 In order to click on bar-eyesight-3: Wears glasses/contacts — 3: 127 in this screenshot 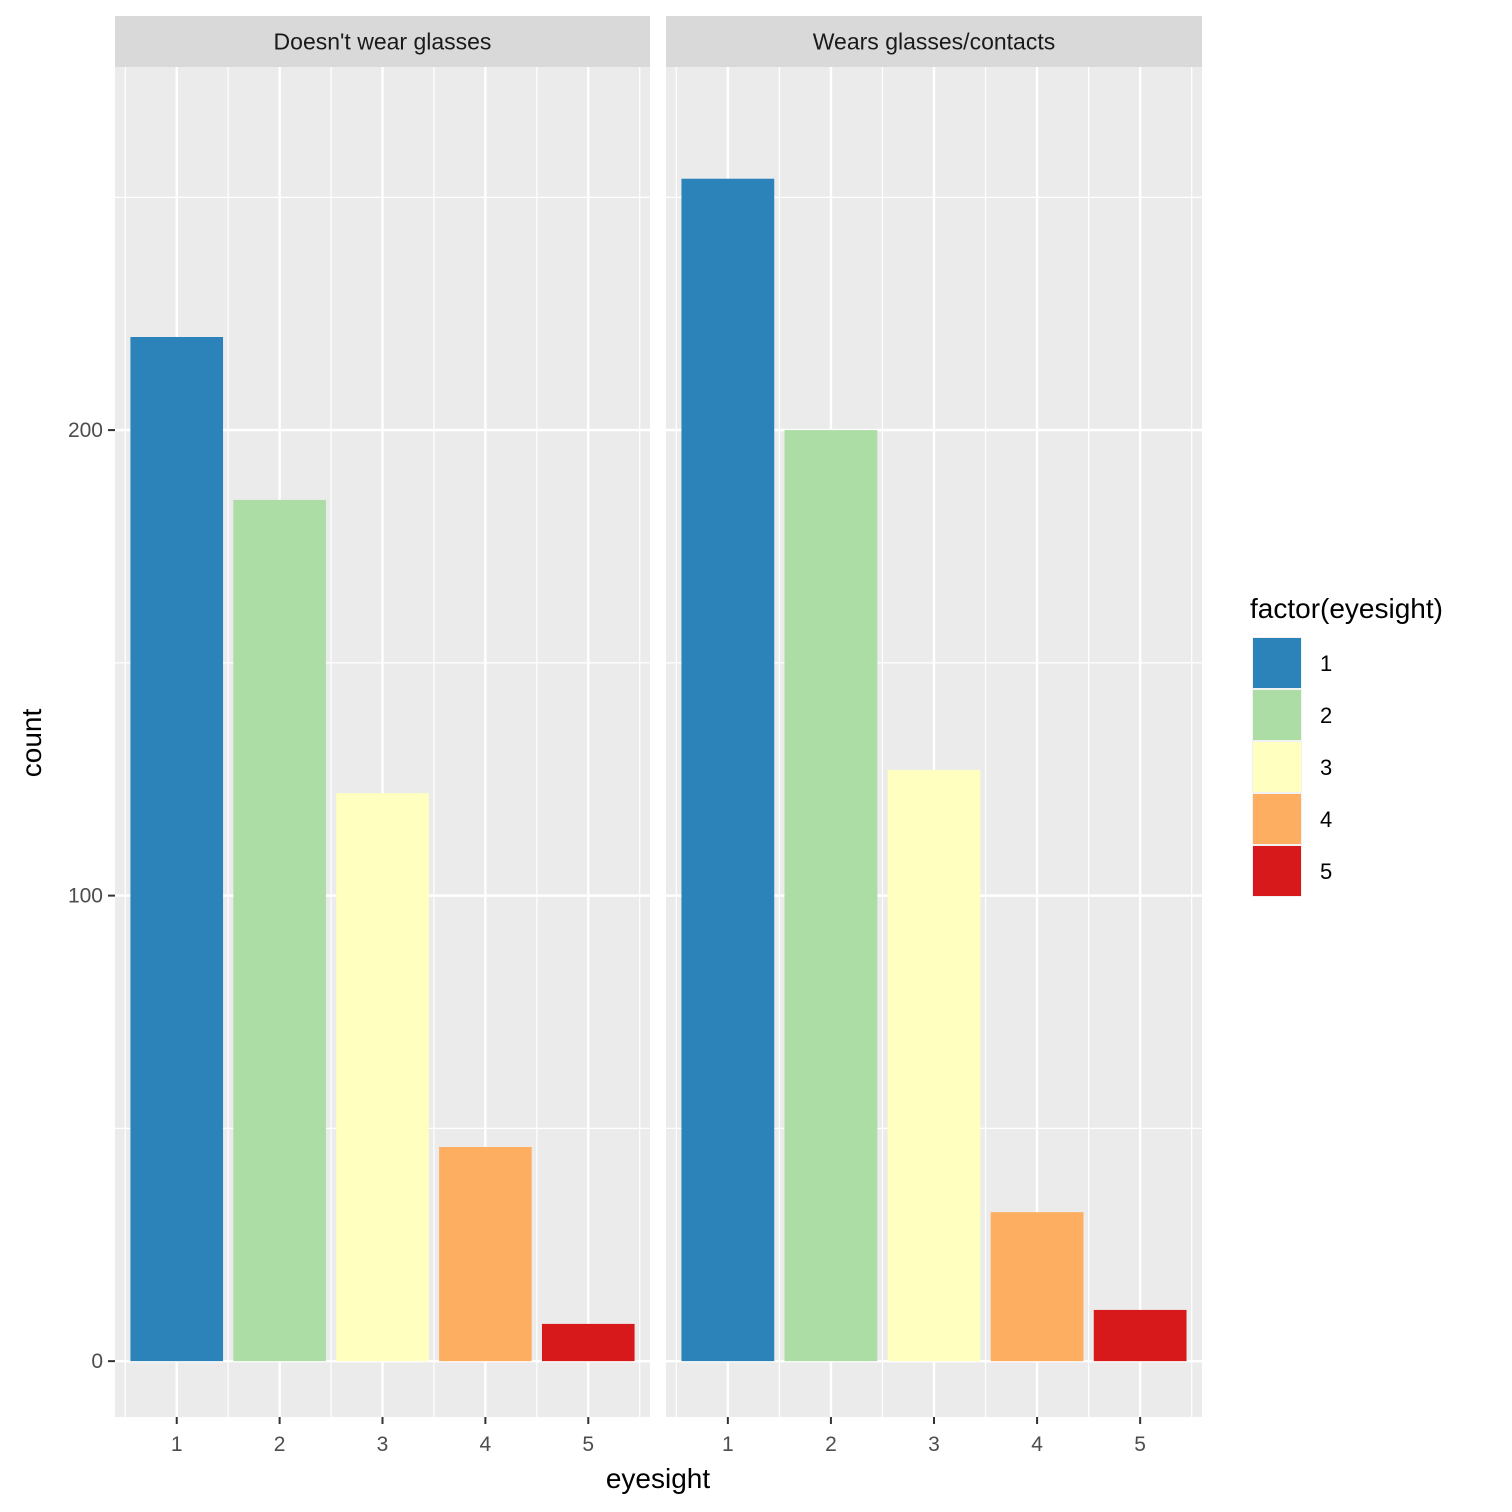, I will do `click(934, 1065)`.